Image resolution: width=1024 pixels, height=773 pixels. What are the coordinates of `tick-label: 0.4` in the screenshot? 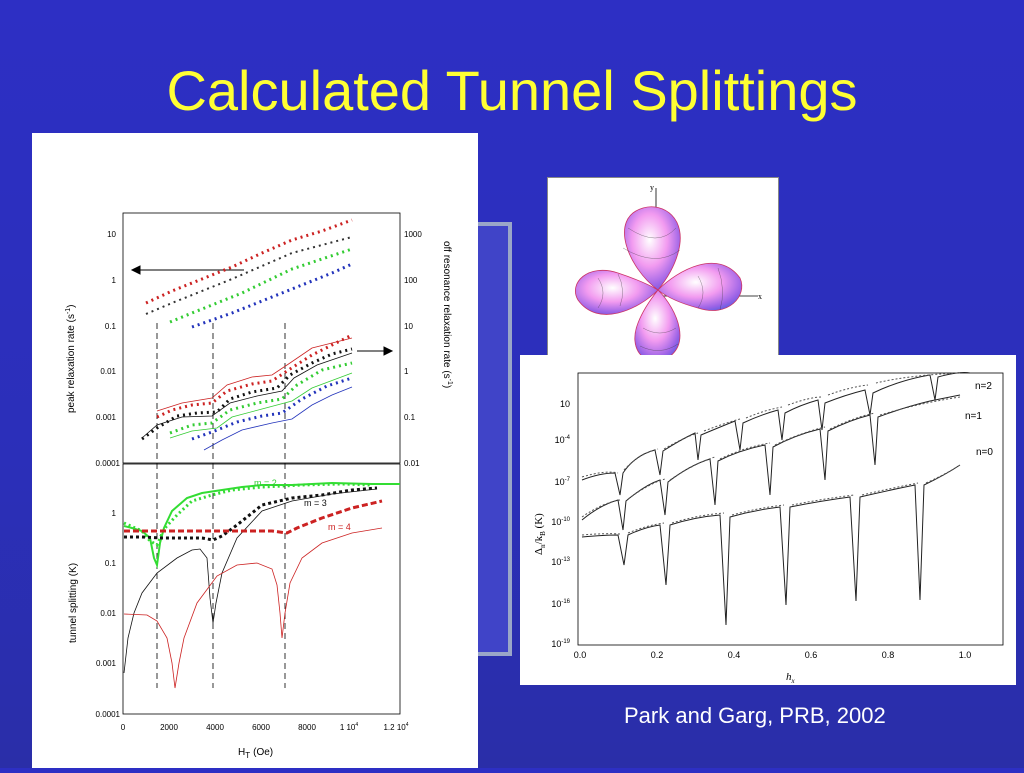 It's located at (734, 655).